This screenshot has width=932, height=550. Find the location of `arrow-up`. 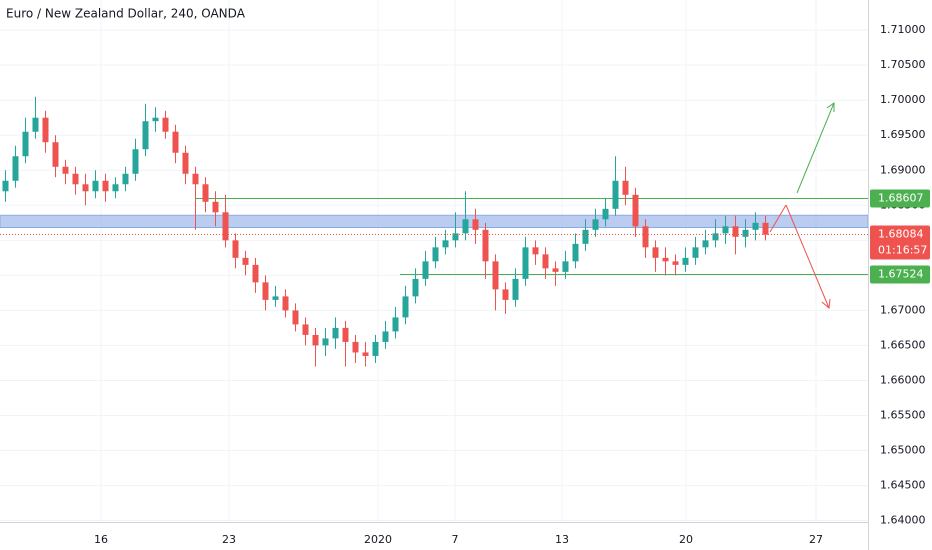

arrow-up is located at coordinates (815, 148).